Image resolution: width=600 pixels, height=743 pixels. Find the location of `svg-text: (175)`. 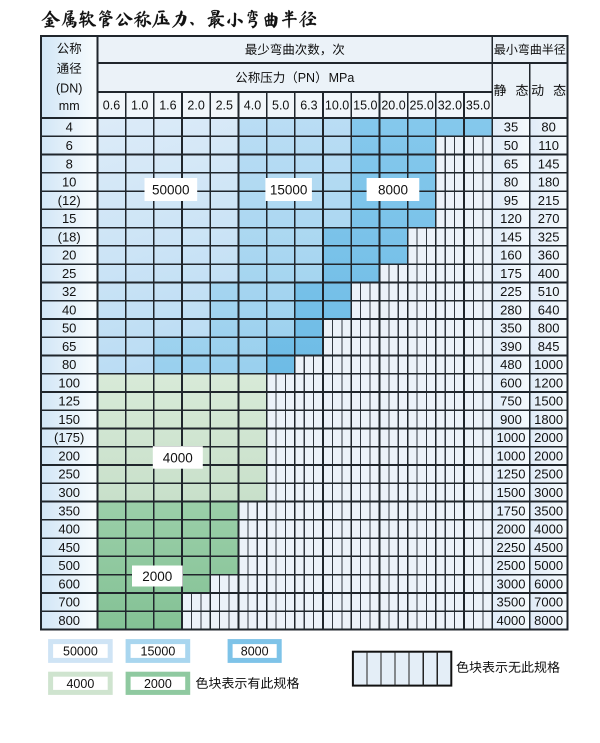

svg-text: (175) is located at coordinates (69, 437).